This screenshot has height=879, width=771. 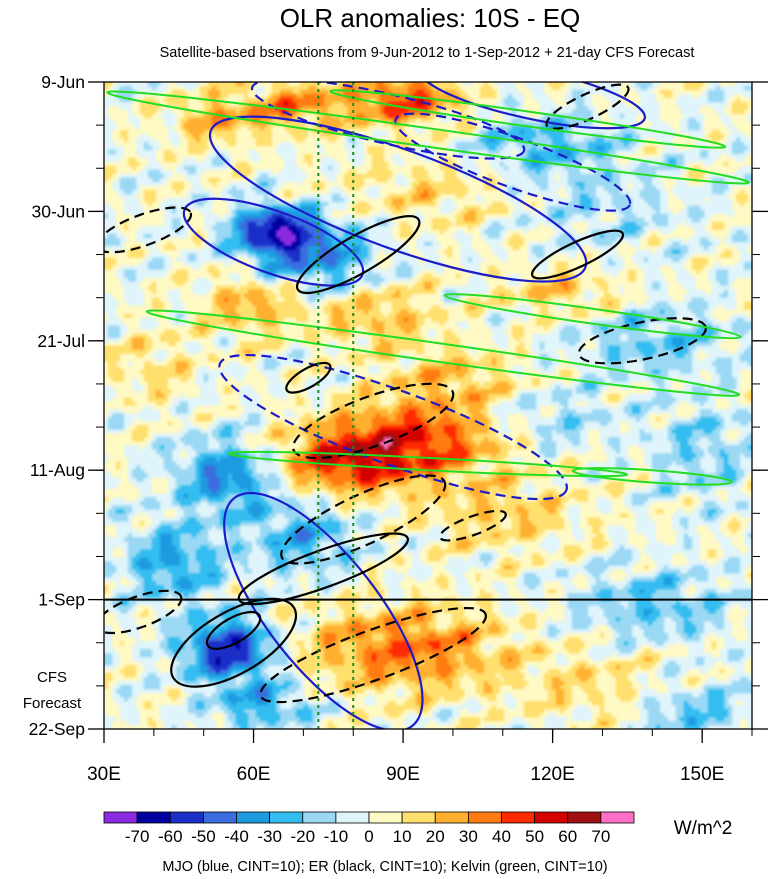 I want to click on colorbar-level-label: -10, so click(x=336, y=836).